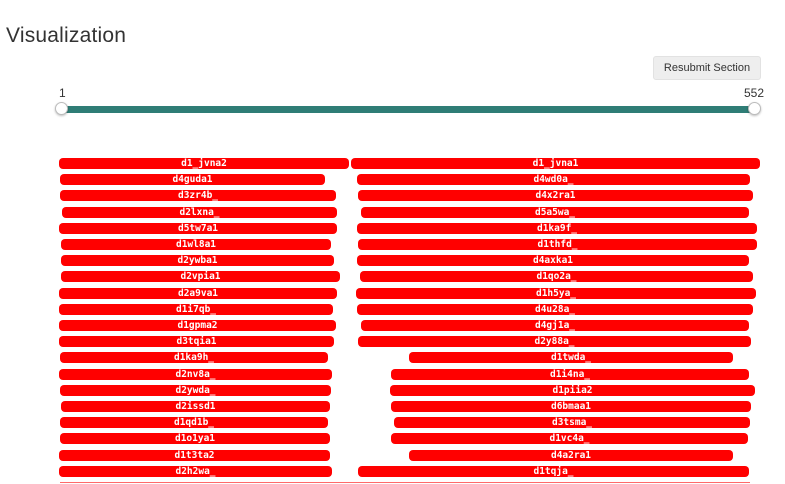 This screenshot has height=484, width=785. What do you see at coordinates (199, 212) in the screenshot?
I see `left-domain-bar: d2lxna_` at bounding box center [199, 212].